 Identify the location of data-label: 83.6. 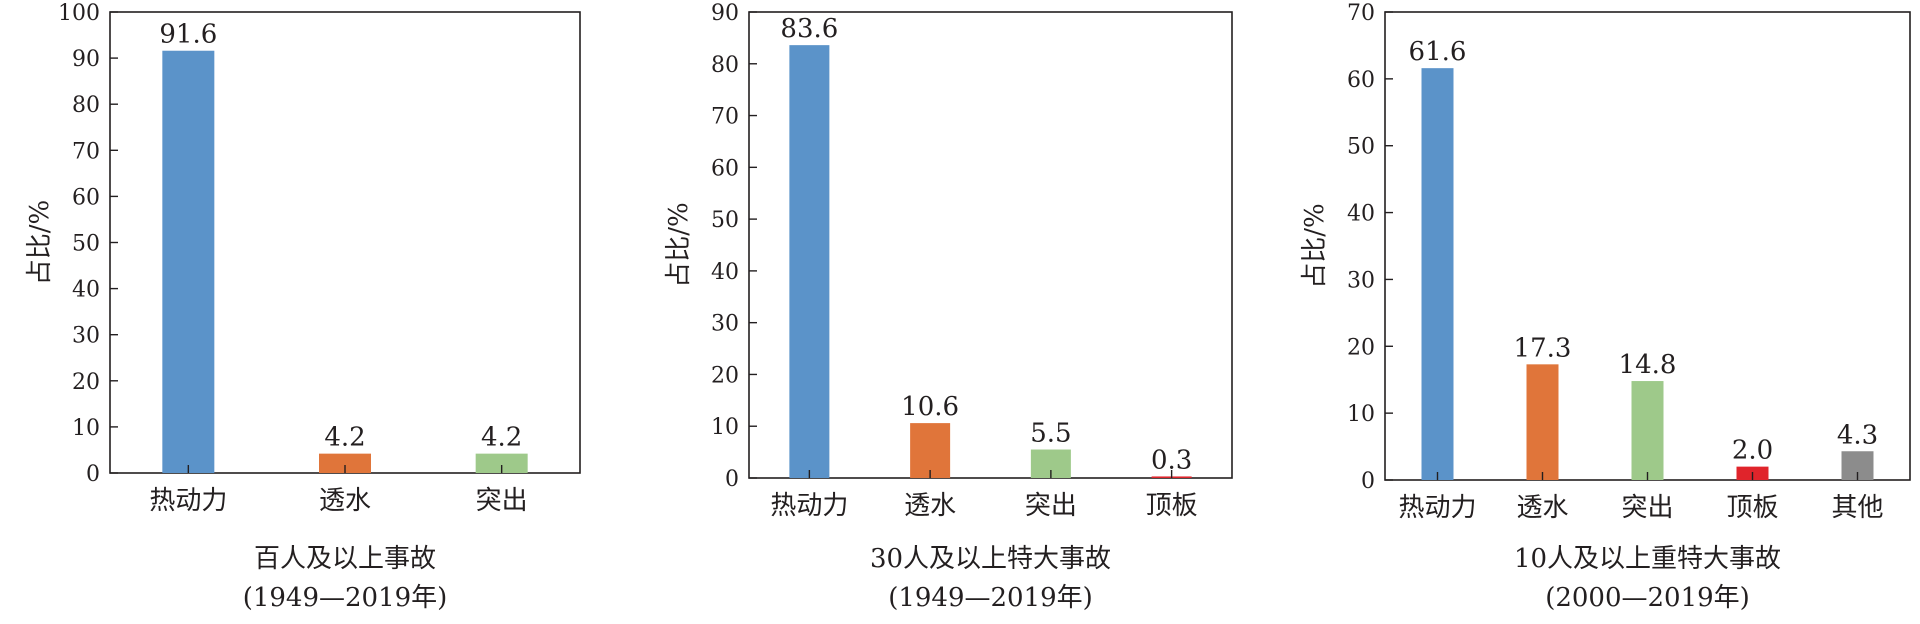
(809, 29).